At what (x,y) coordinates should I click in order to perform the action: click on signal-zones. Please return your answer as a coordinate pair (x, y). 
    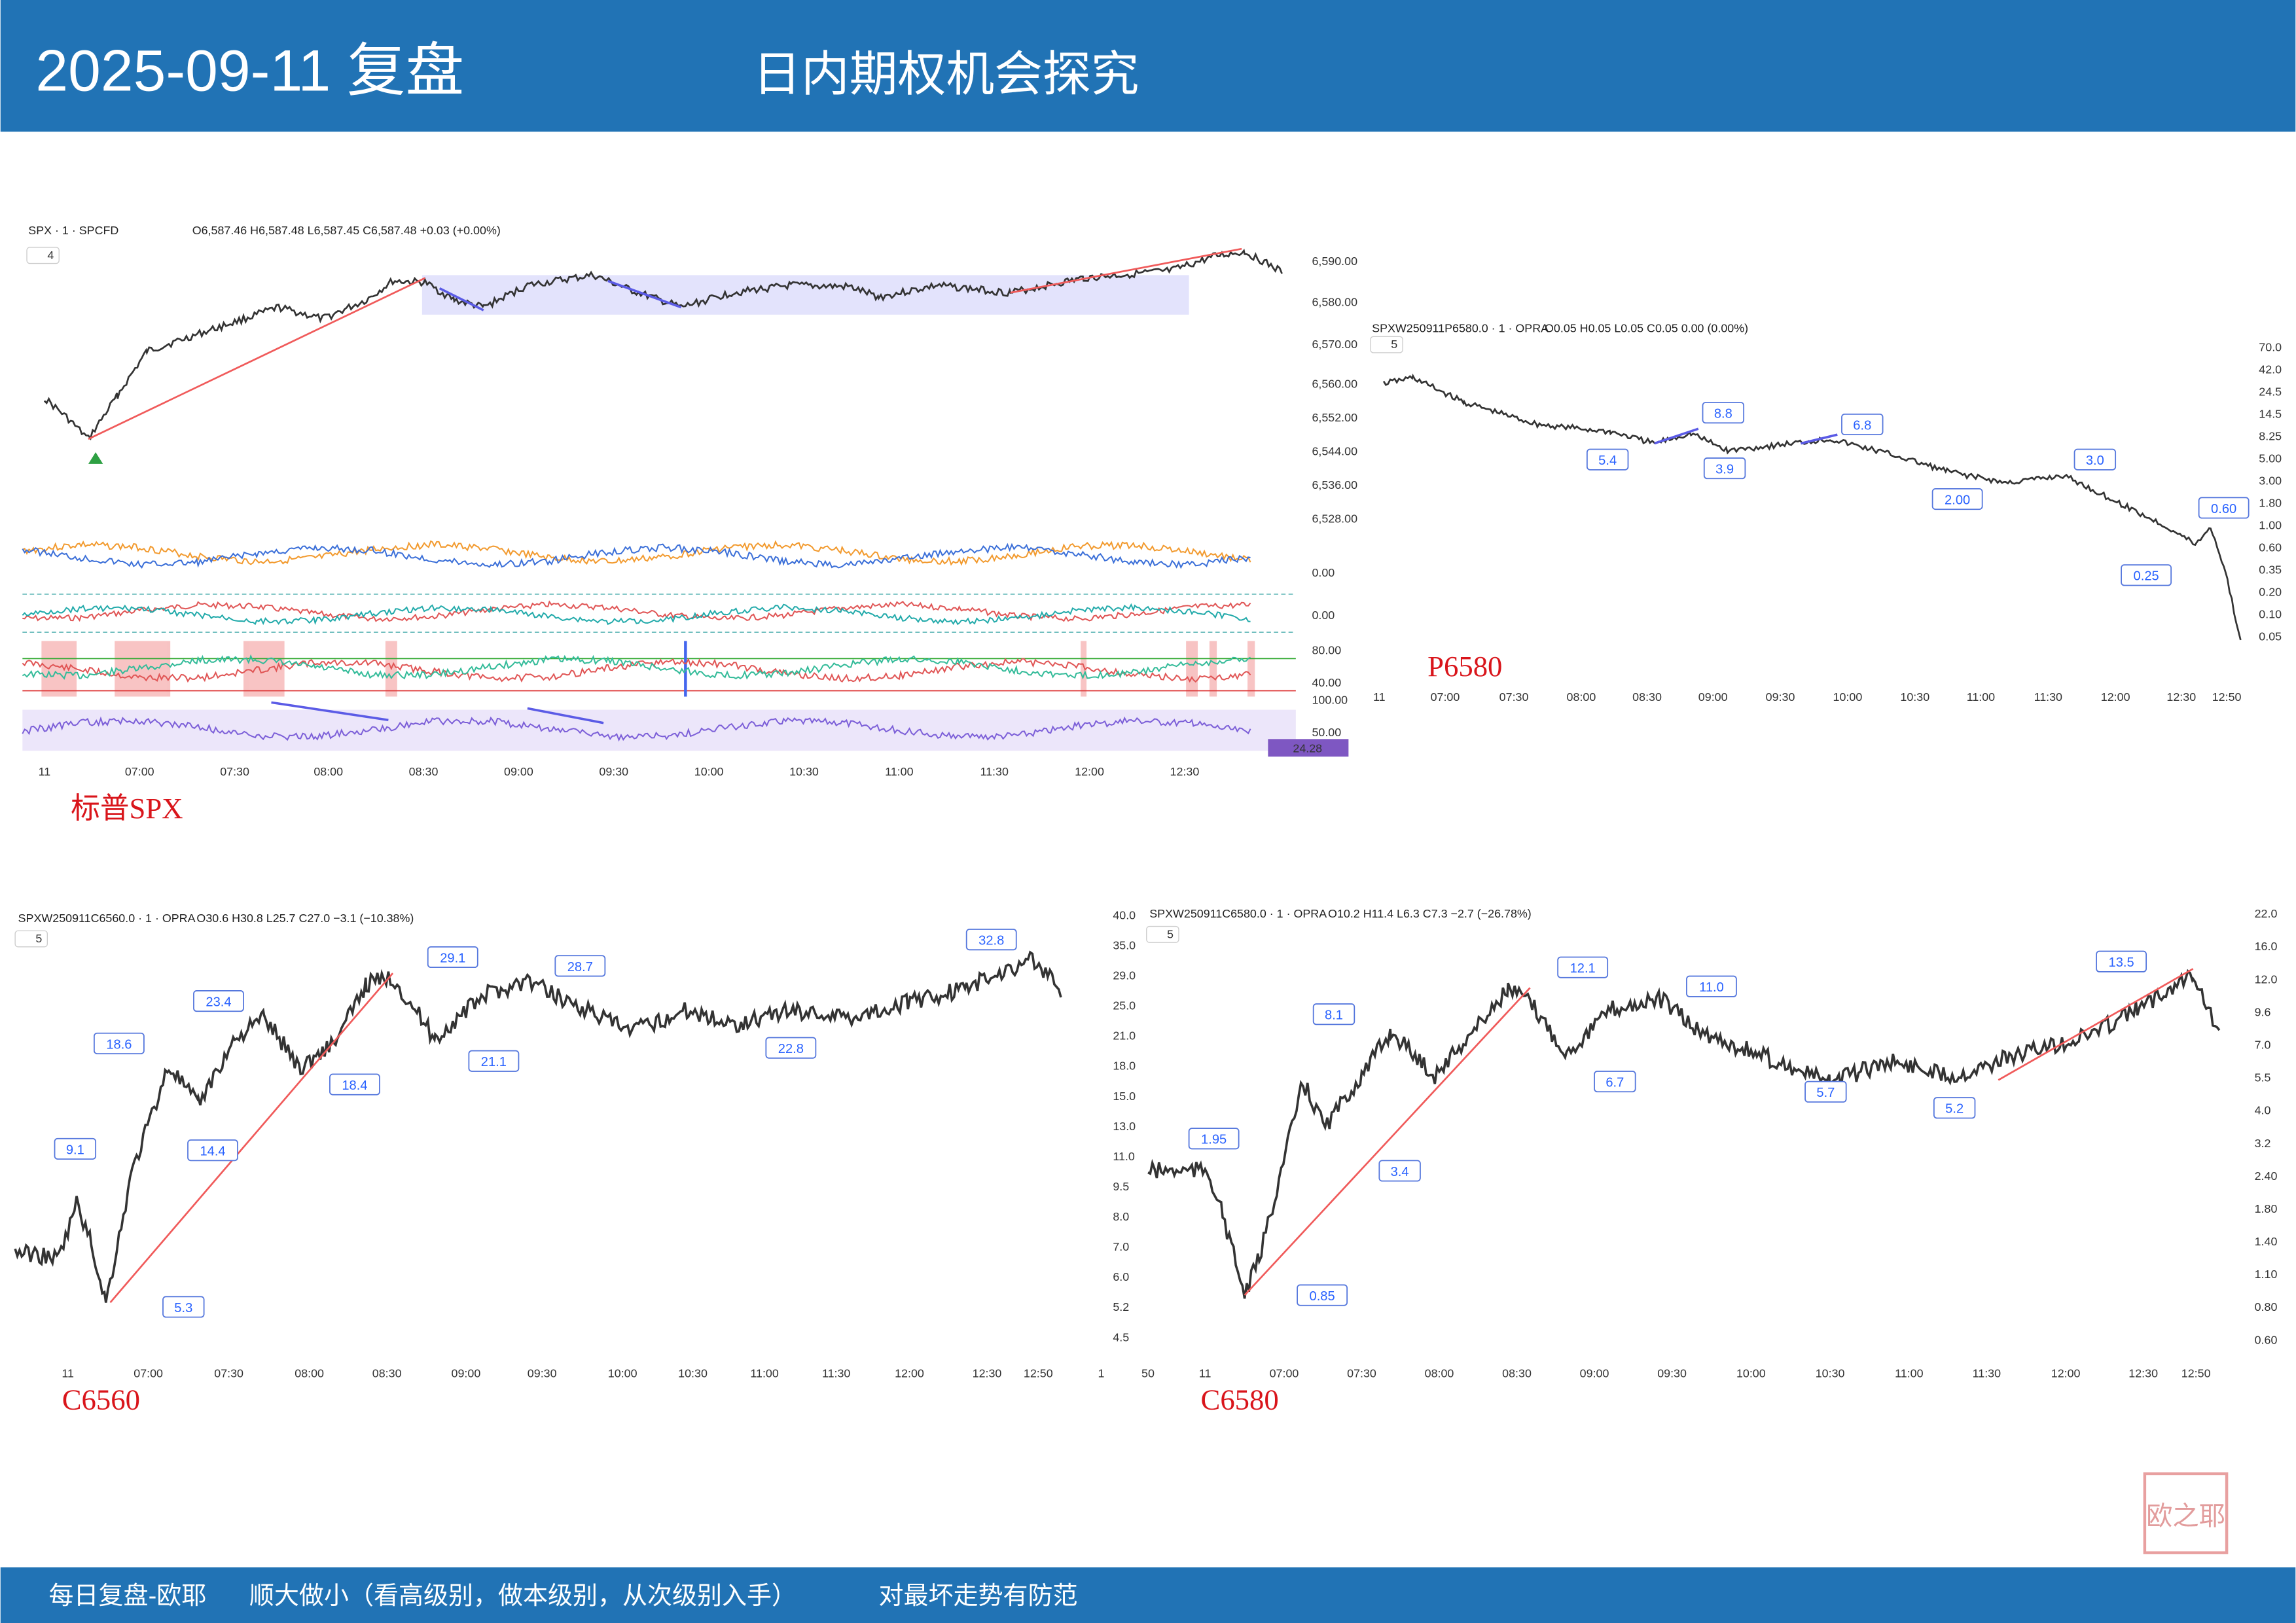
    Looking at the image, I should click on (648, 669).